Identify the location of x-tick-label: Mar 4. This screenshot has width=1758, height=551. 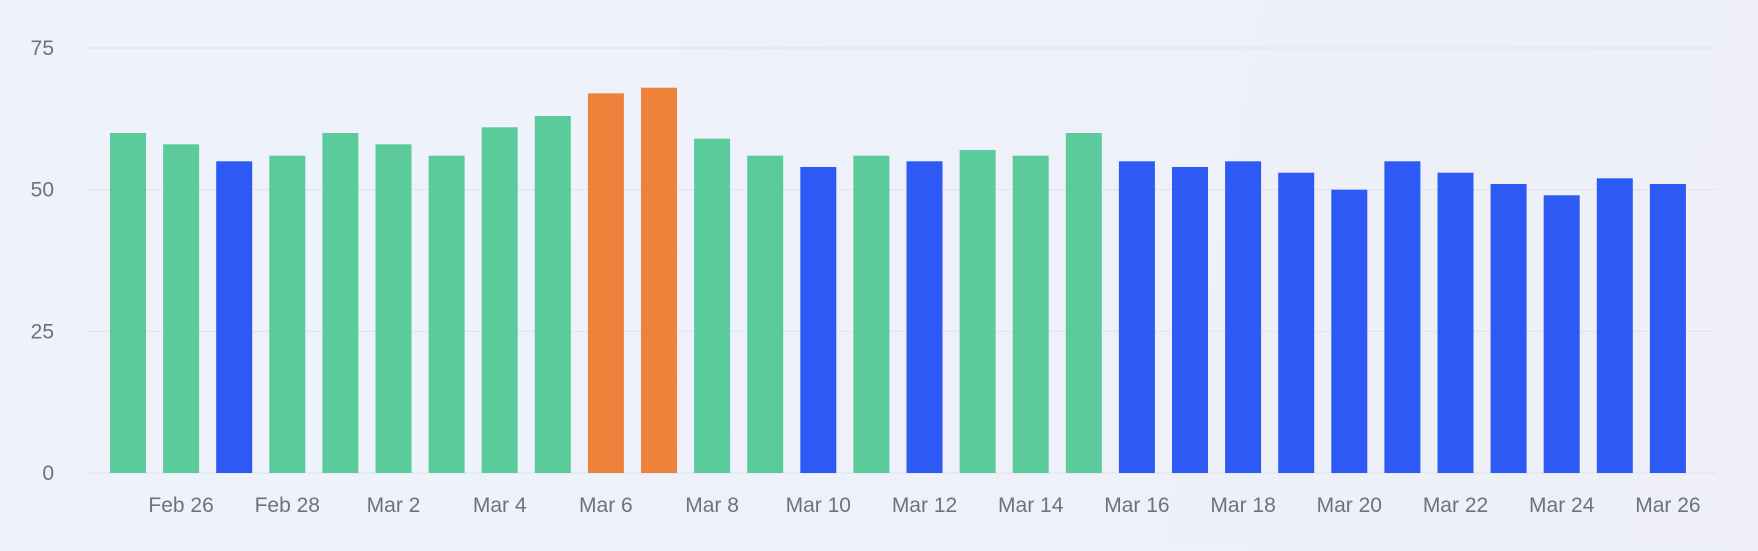
(500, 505).